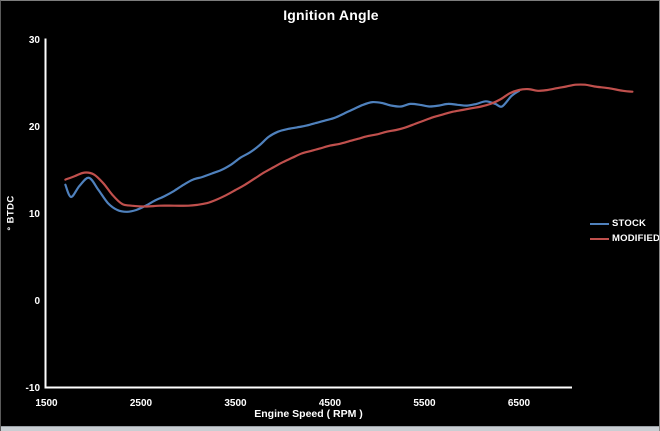 The image size is (660, 431). I want to click on x-axis-title: Engine Speed ( RPM ), so click(308, 414).